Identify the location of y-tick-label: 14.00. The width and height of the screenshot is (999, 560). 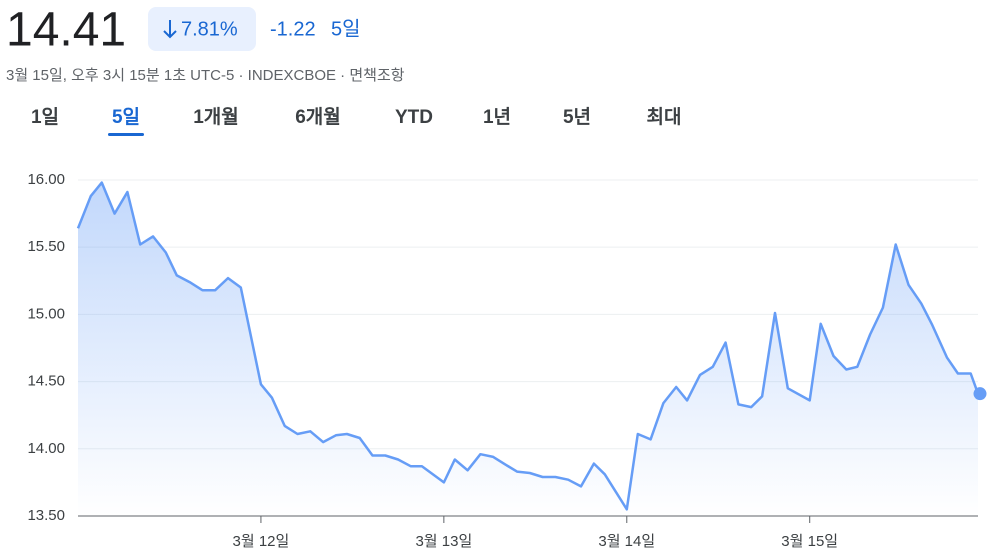
(46, 448).